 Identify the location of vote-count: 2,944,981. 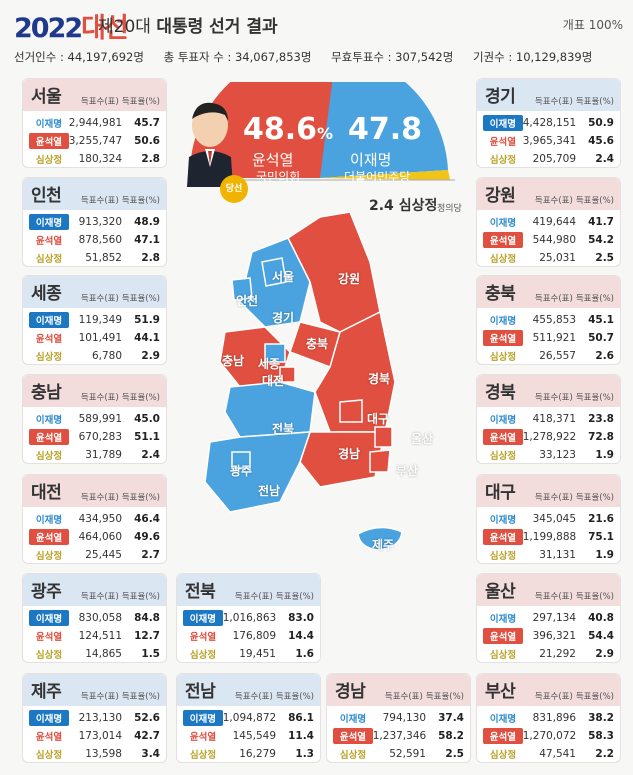
(95, 123).